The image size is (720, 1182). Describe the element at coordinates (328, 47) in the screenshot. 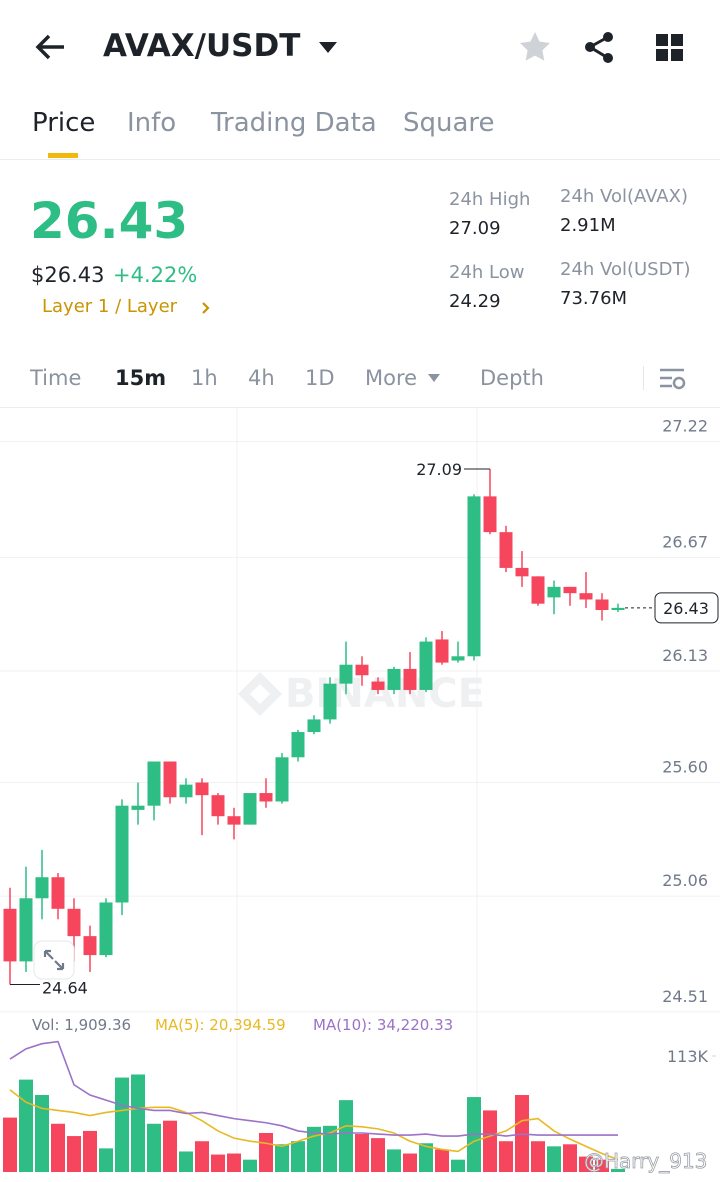

I see `pair-dropdown` at that location.